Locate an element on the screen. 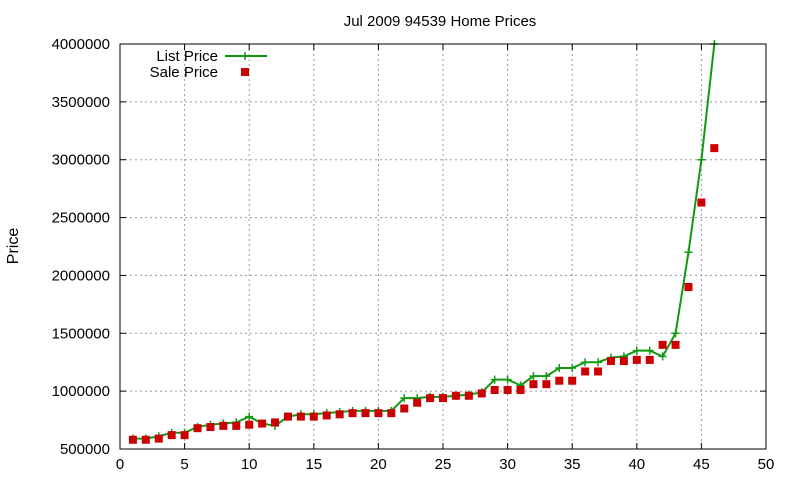  x-tick-label: 45 is located at coordinates (701, 464).